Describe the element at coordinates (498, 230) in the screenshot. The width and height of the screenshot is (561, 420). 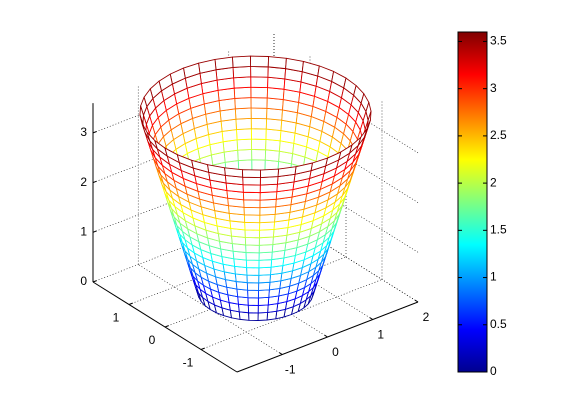
I see `colorbar-tick-label: 1.5` at that location.